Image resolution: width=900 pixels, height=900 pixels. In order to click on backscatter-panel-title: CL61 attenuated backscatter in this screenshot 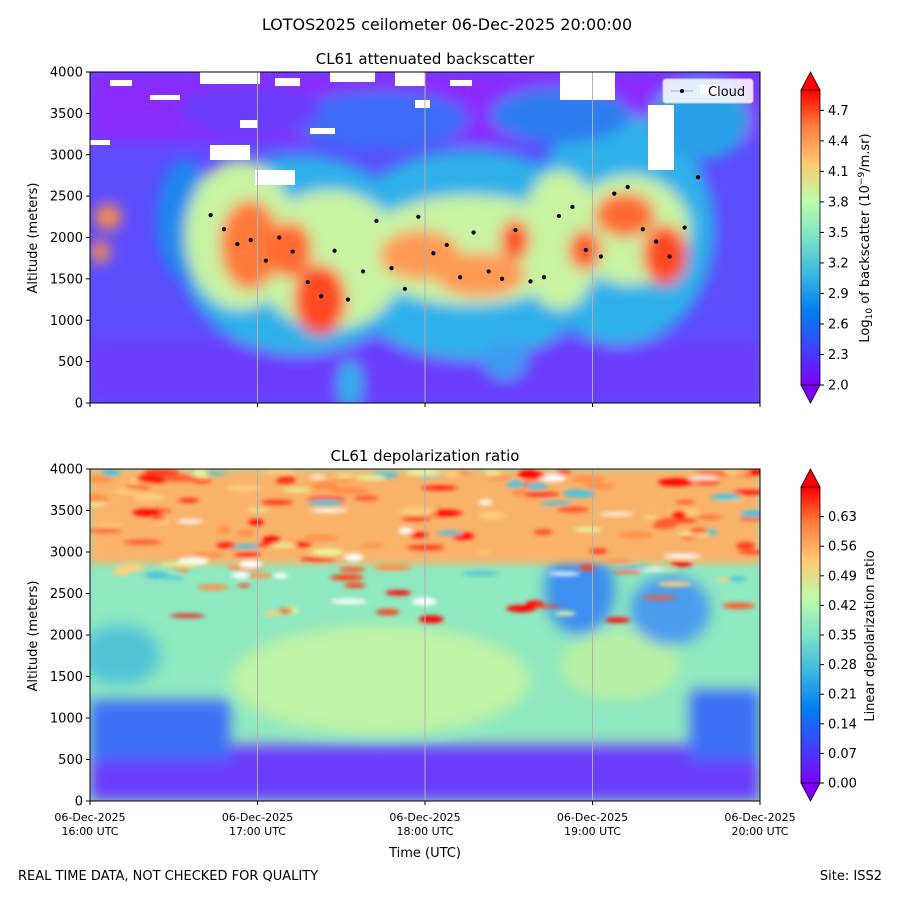, I will do `click(425, 59)`.